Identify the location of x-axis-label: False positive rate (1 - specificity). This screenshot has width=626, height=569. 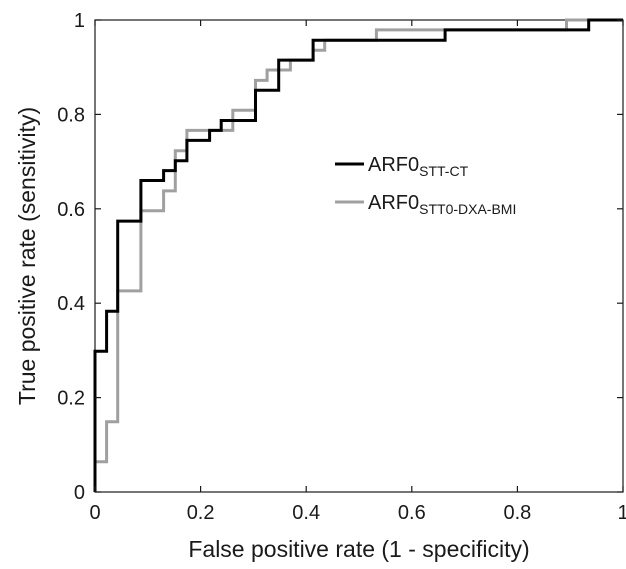
(358, 549).